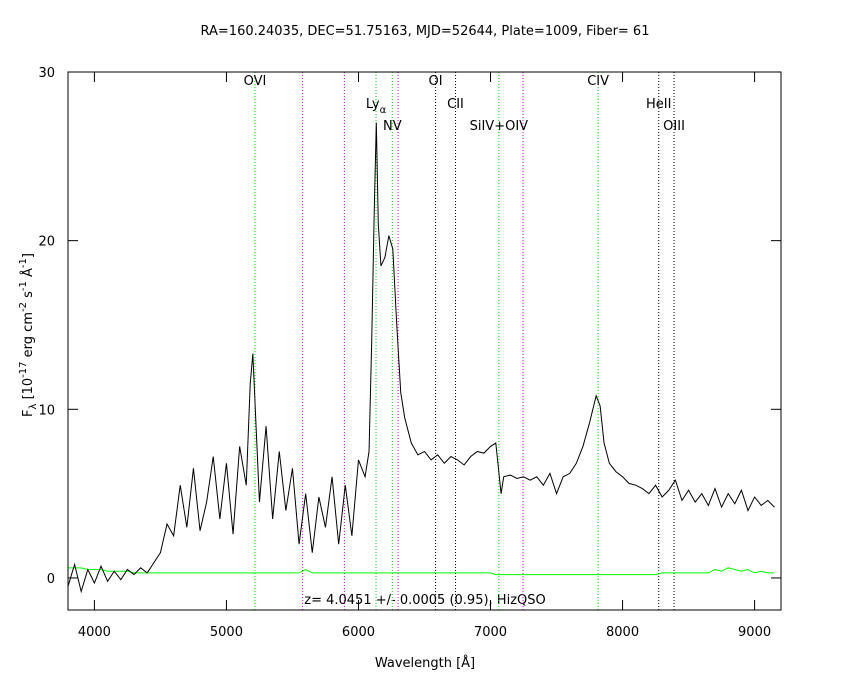  What do you see at coordinates (23, 307) in the screenshot?
I see `y-axis-label-part: -2` at bounding box center [23, 307].